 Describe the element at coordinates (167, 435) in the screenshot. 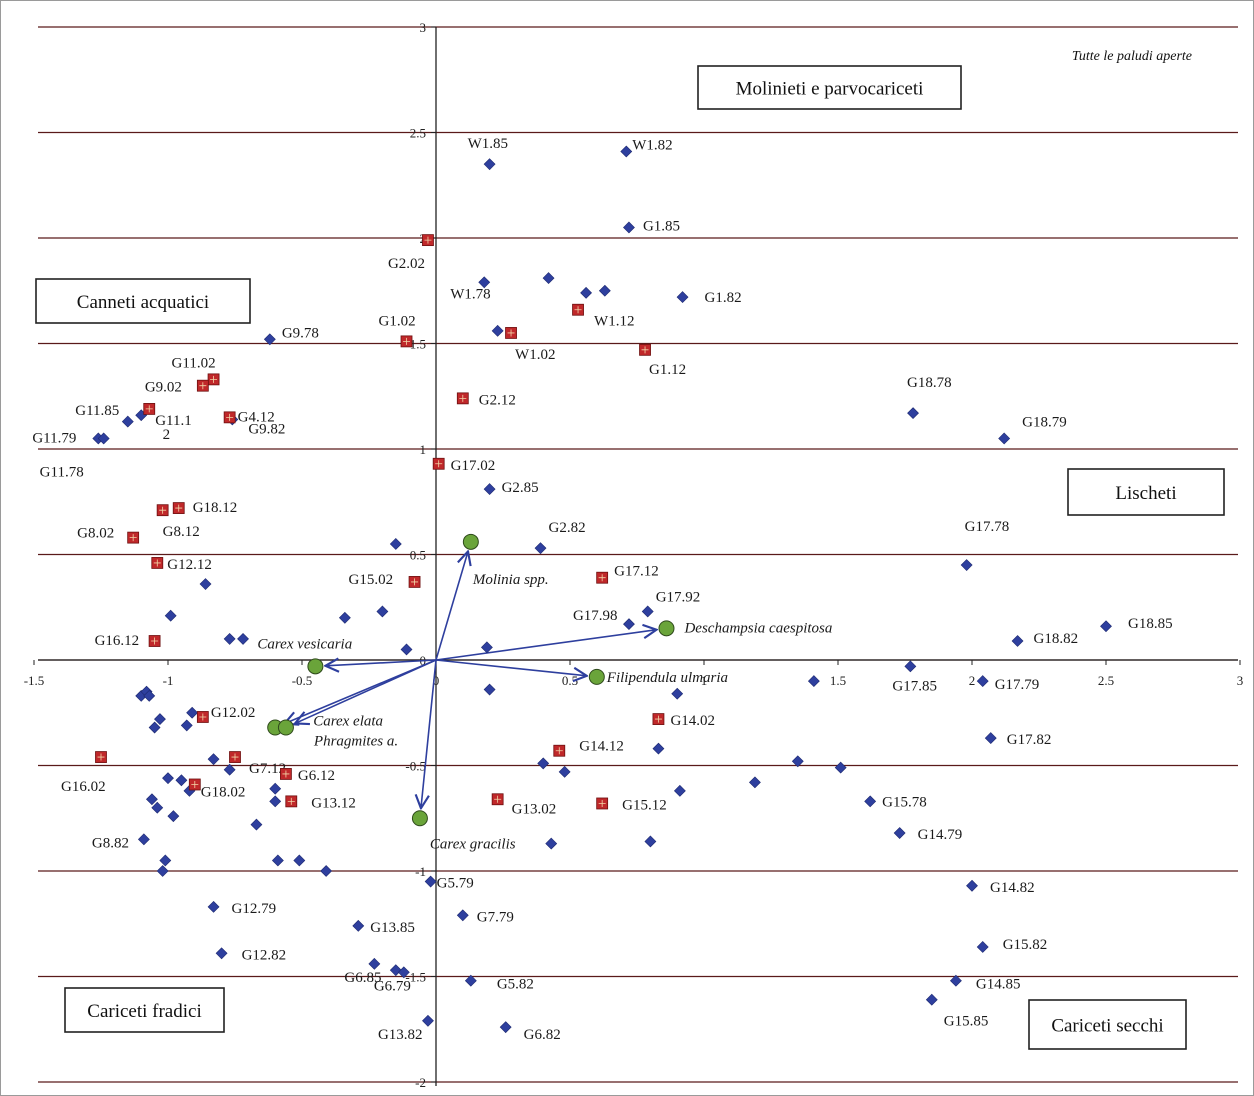

I see `label-fragment-0: 2` at that location.